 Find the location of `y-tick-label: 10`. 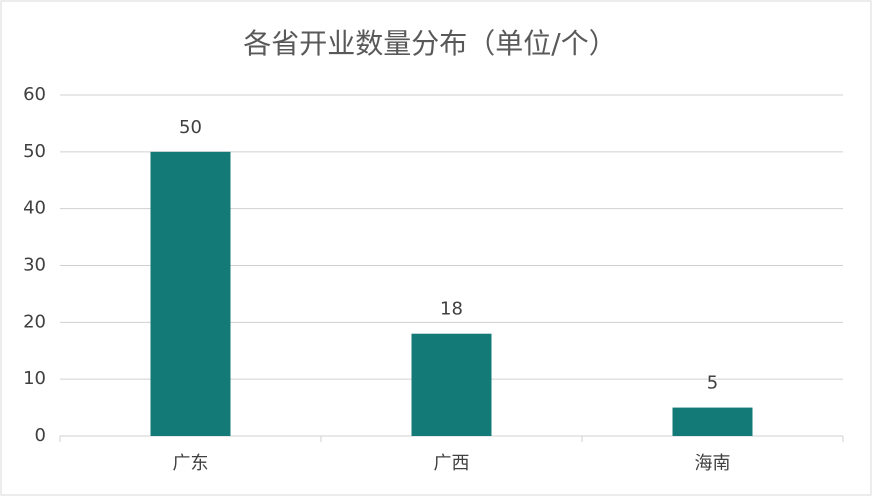

y-tick-label: 10 is located at coordinates (34, 378).